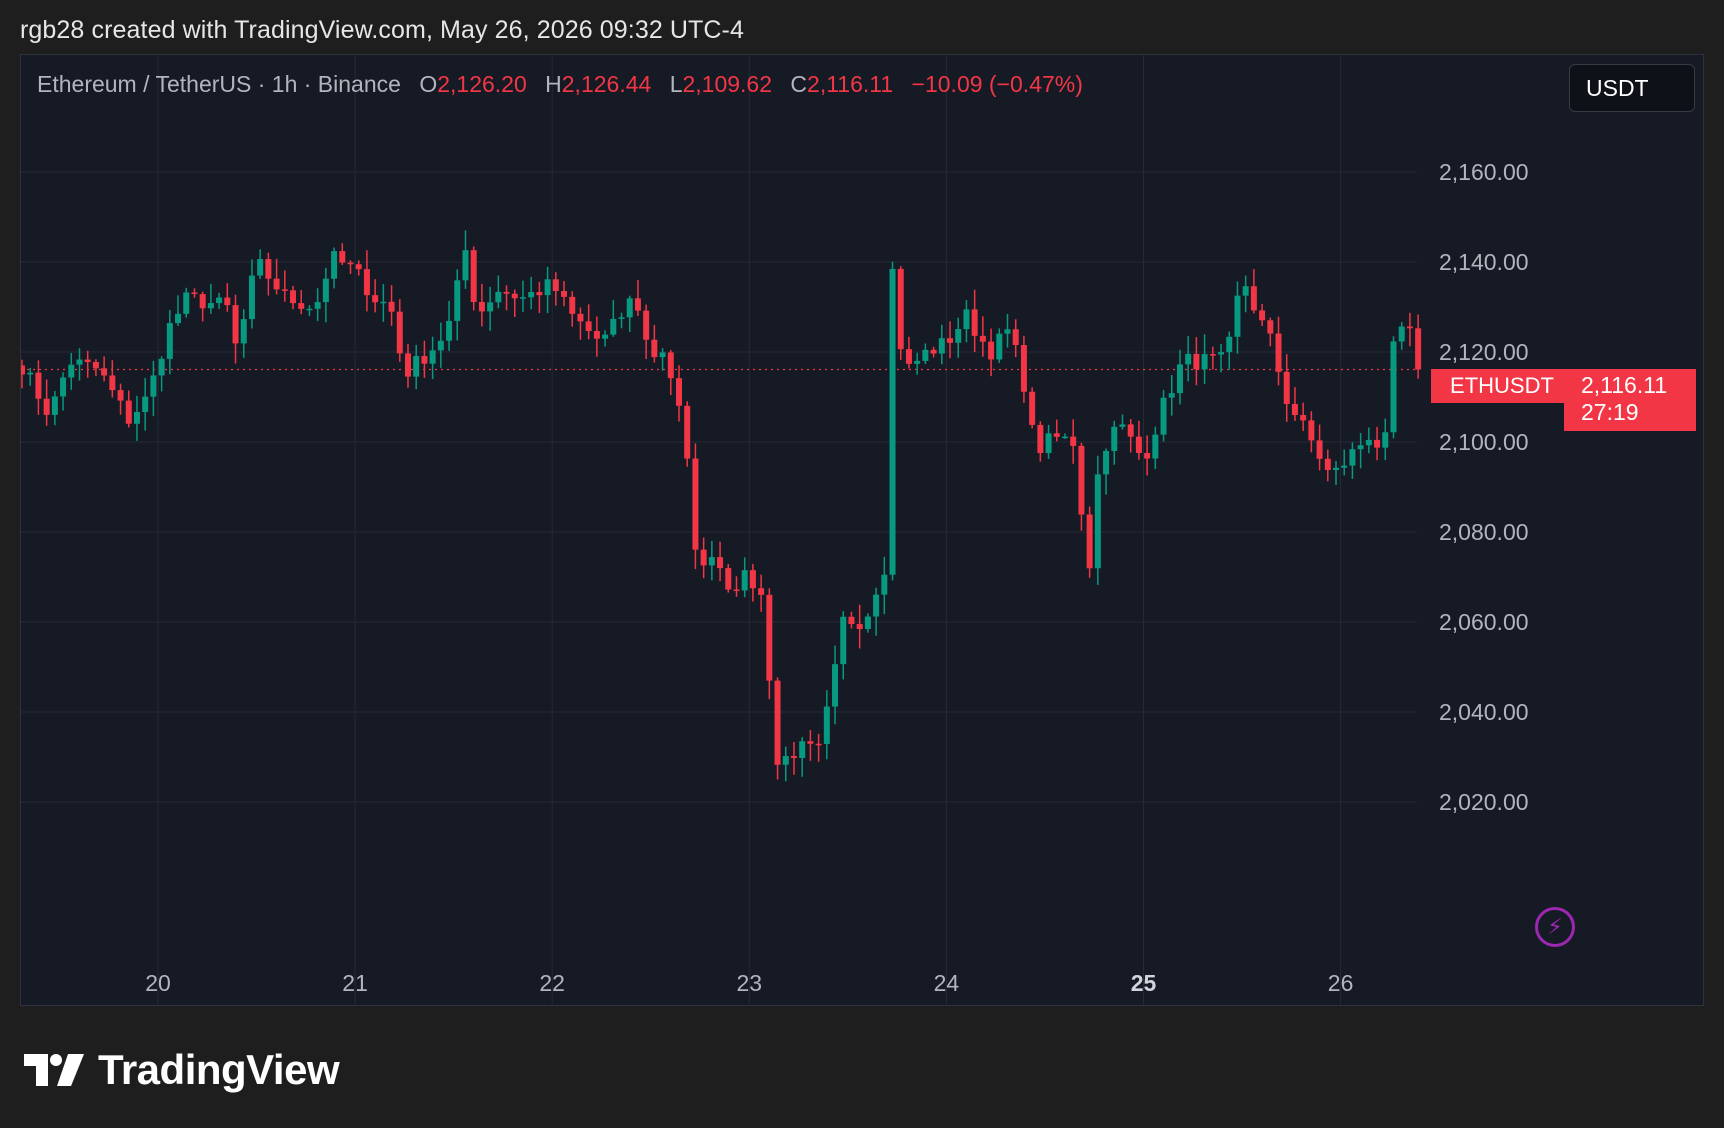  What do you see at coordinates (182, 1070) in the screenshot?
I see `tradingview-logo: TradingView` at bounding box center [182, 1070].